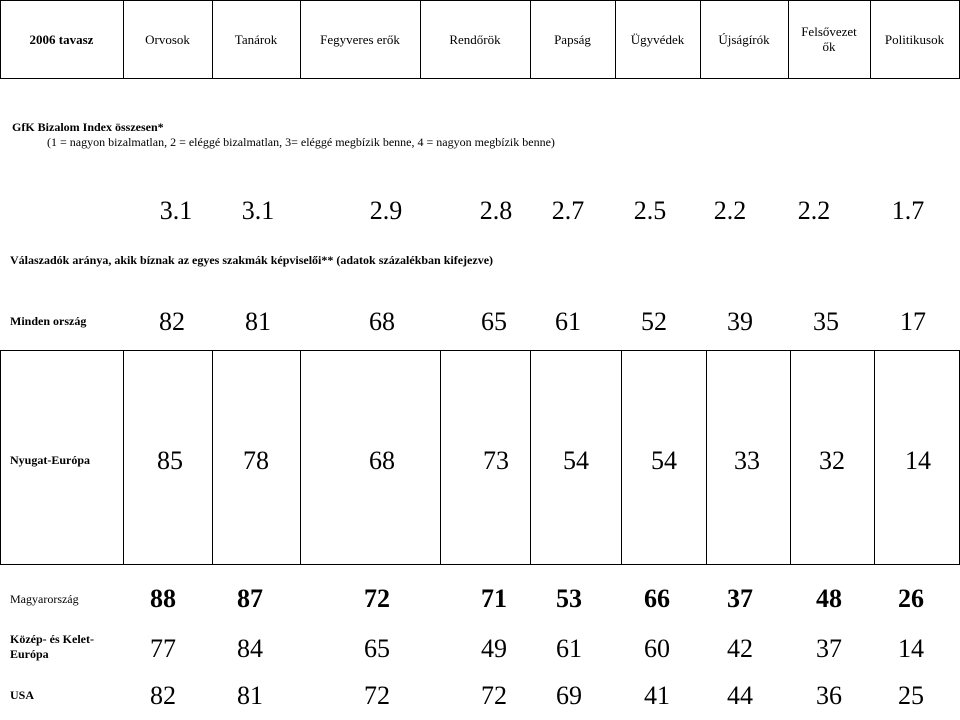 The image size is (960, 720). Describe the element at coordinates (360, 39) in the screenshot. I see `header-col-armed-forces: Fegyveres erők` at that location.